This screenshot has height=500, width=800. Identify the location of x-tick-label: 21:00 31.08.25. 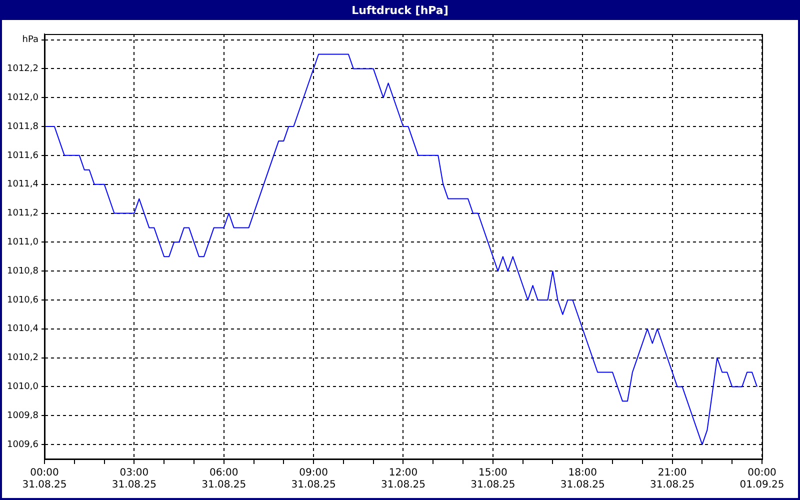
(672, 479).